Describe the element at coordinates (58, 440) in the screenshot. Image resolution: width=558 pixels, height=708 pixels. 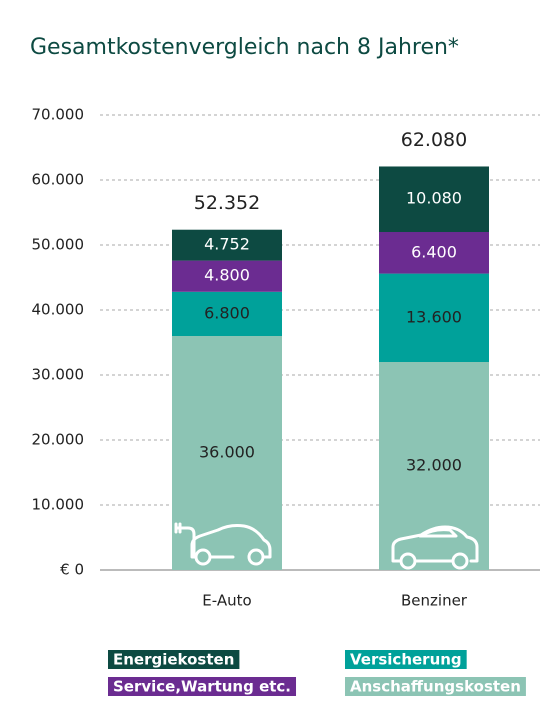
I see `y-tick-label: 20.000` at that location.